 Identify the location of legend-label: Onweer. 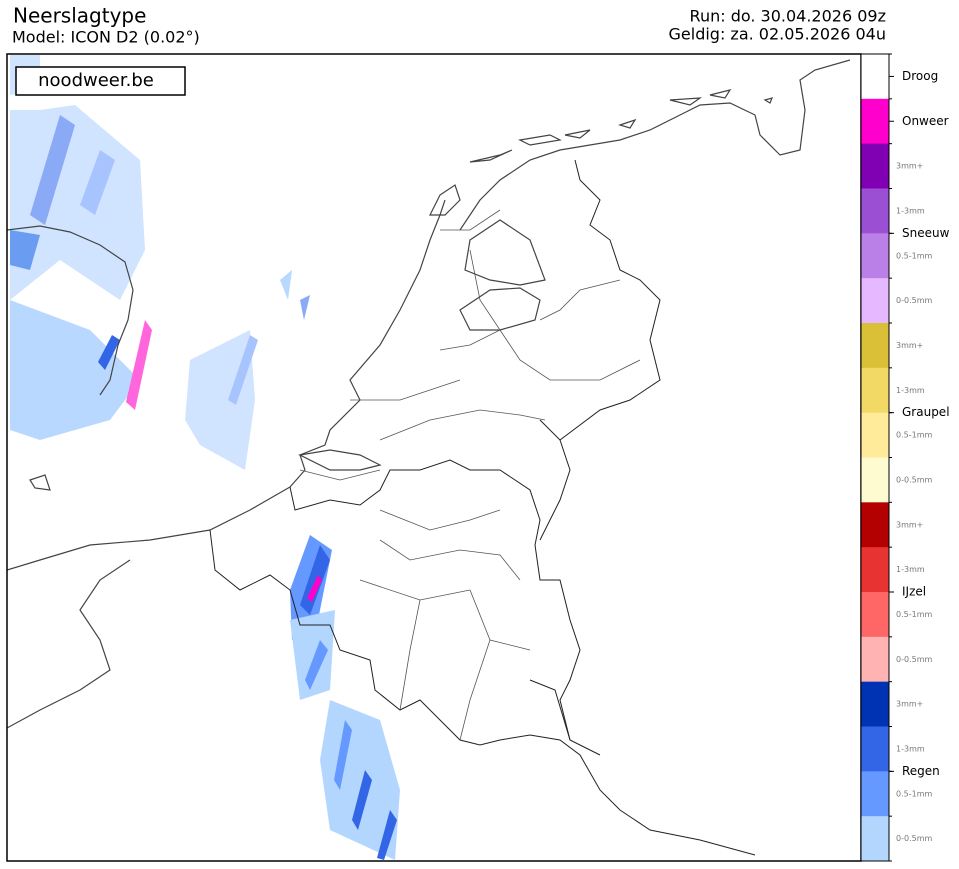
(925, 121).